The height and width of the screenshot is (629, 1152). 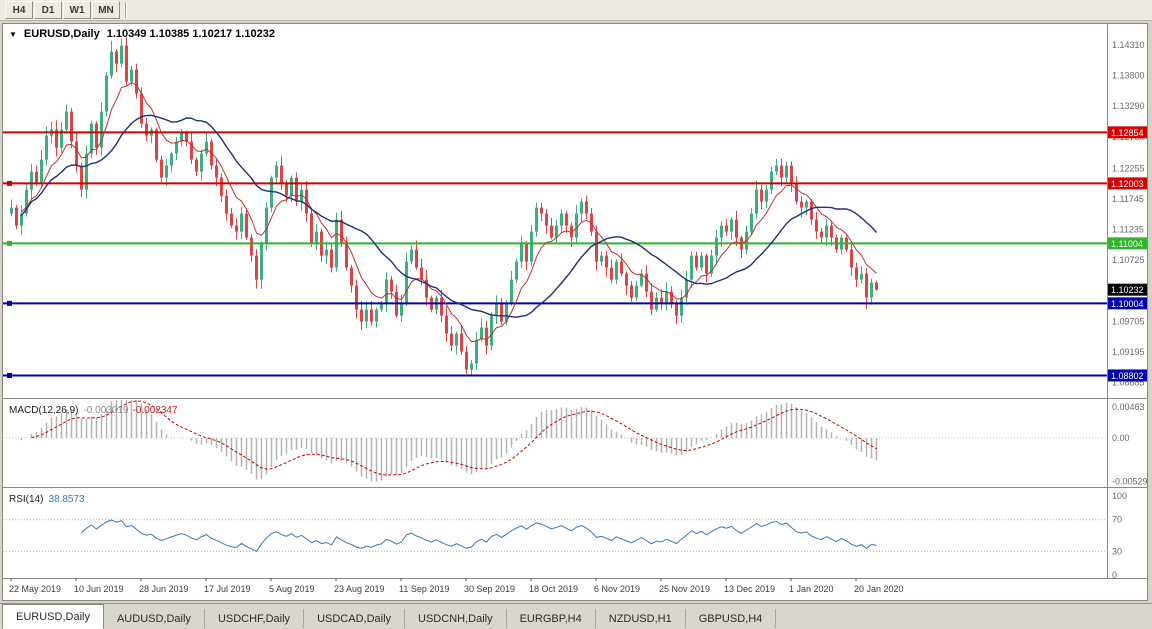 What do you see at coordinates (1128, 106) in the screenshot?
I see `svg-text: 1.13290` at bounding box center [1128, 106].